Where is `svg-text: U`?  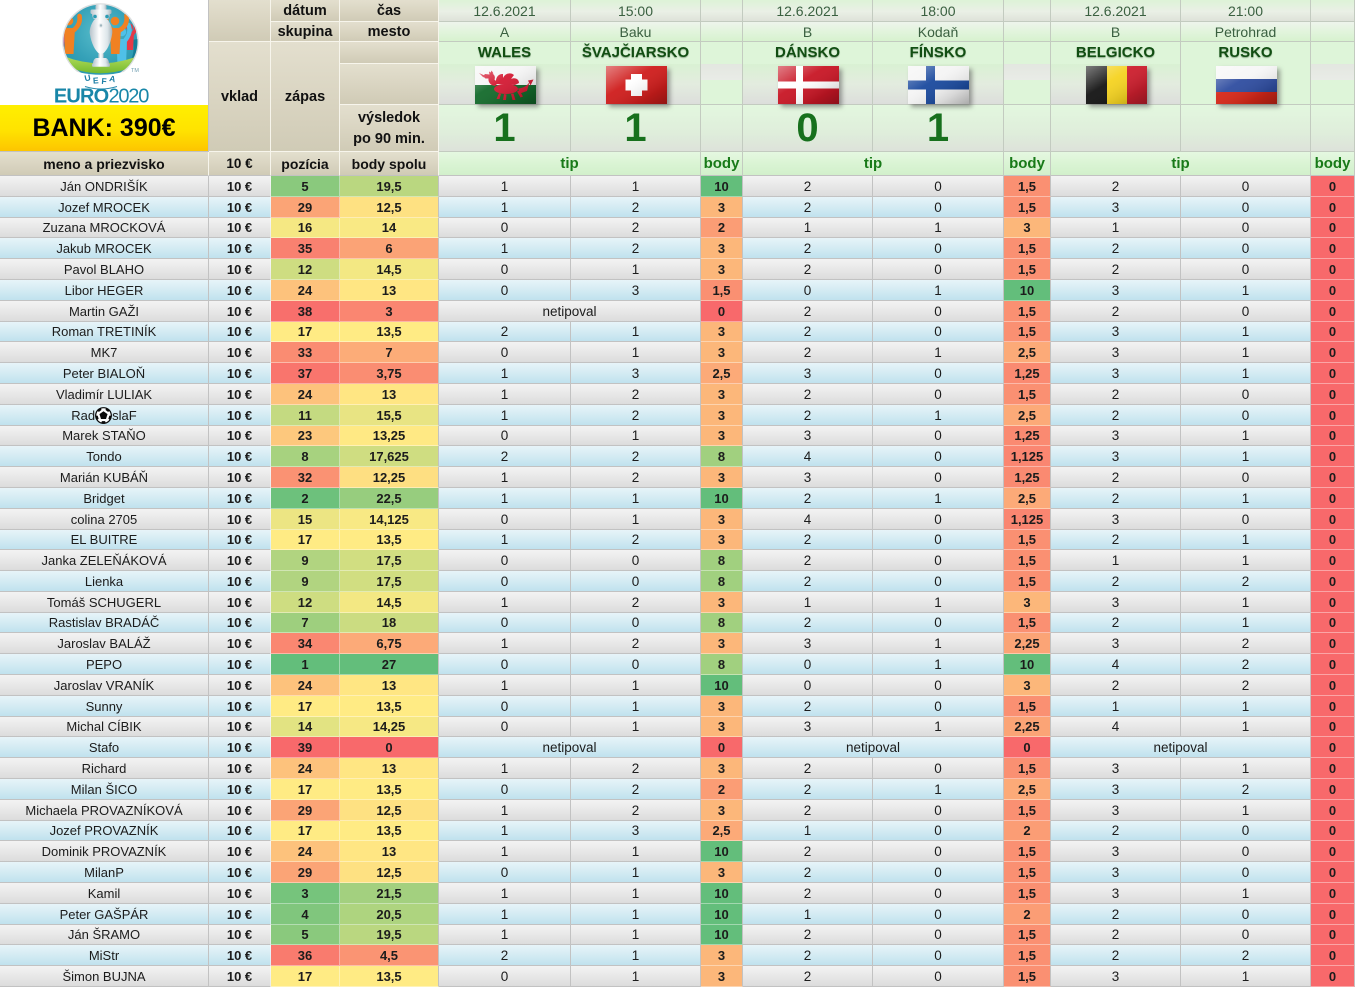
svg-text: U is located at coordinates (87, 77).